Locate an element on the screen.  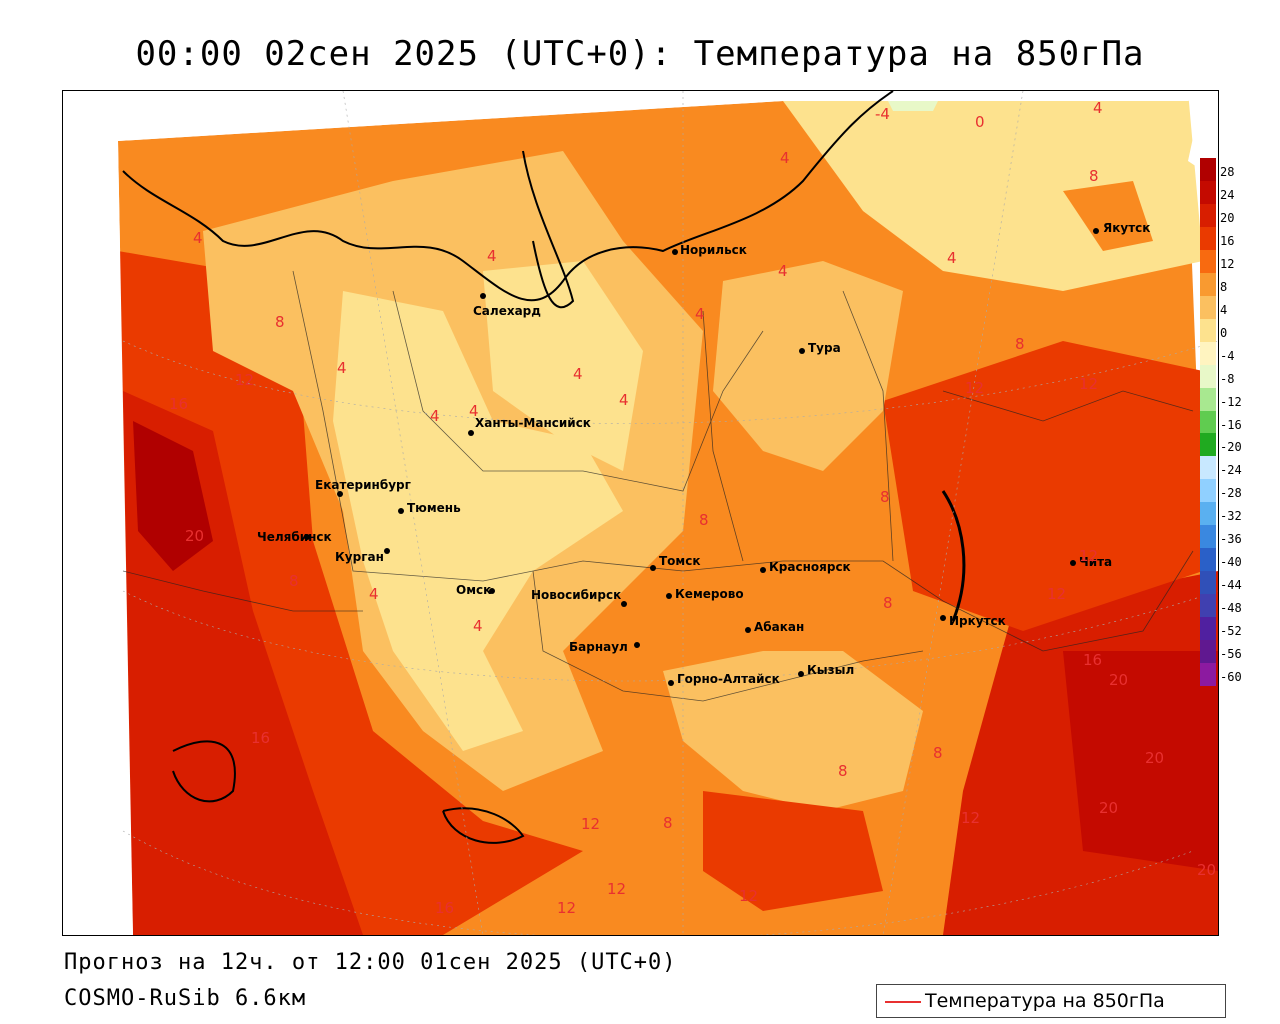
city-irkutsk: Иркутск is located at coordinates (973, 621).